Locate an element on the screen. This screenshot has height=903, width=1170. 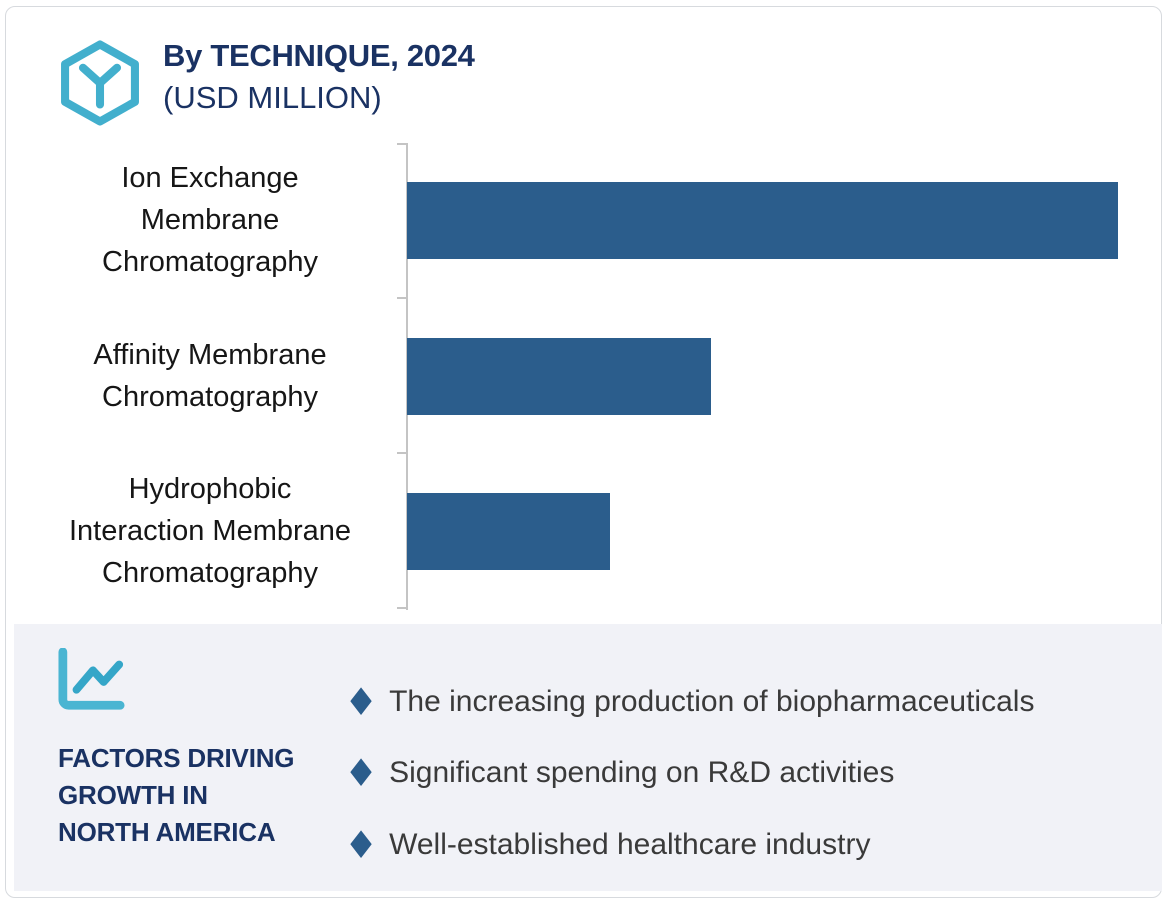
chart-subtitle: (USD MILLION) is located at coordinates (272, 97).